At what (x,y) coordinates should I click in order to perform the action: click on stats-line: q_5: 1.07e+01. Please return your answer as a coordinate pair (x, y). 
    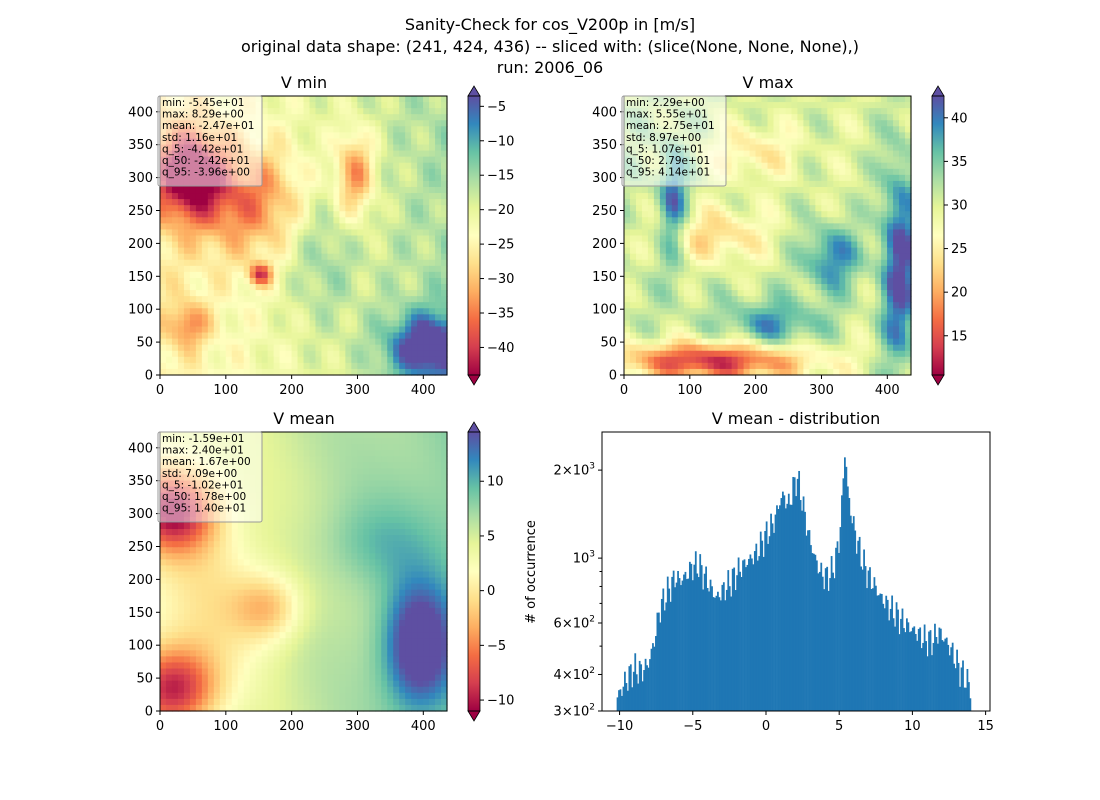
    Looking at the image, I should click on (664, 149).